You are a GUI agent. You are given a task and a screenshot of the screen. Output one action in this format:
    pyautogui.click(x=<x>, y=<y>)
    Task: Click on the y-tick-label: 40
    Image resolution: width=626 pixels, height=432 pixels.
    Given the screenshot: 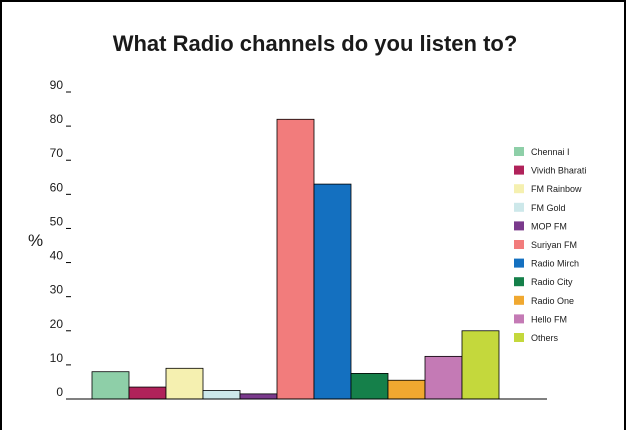 What is the action you would take?
    pyautogui.click(x=57, y=256)
    